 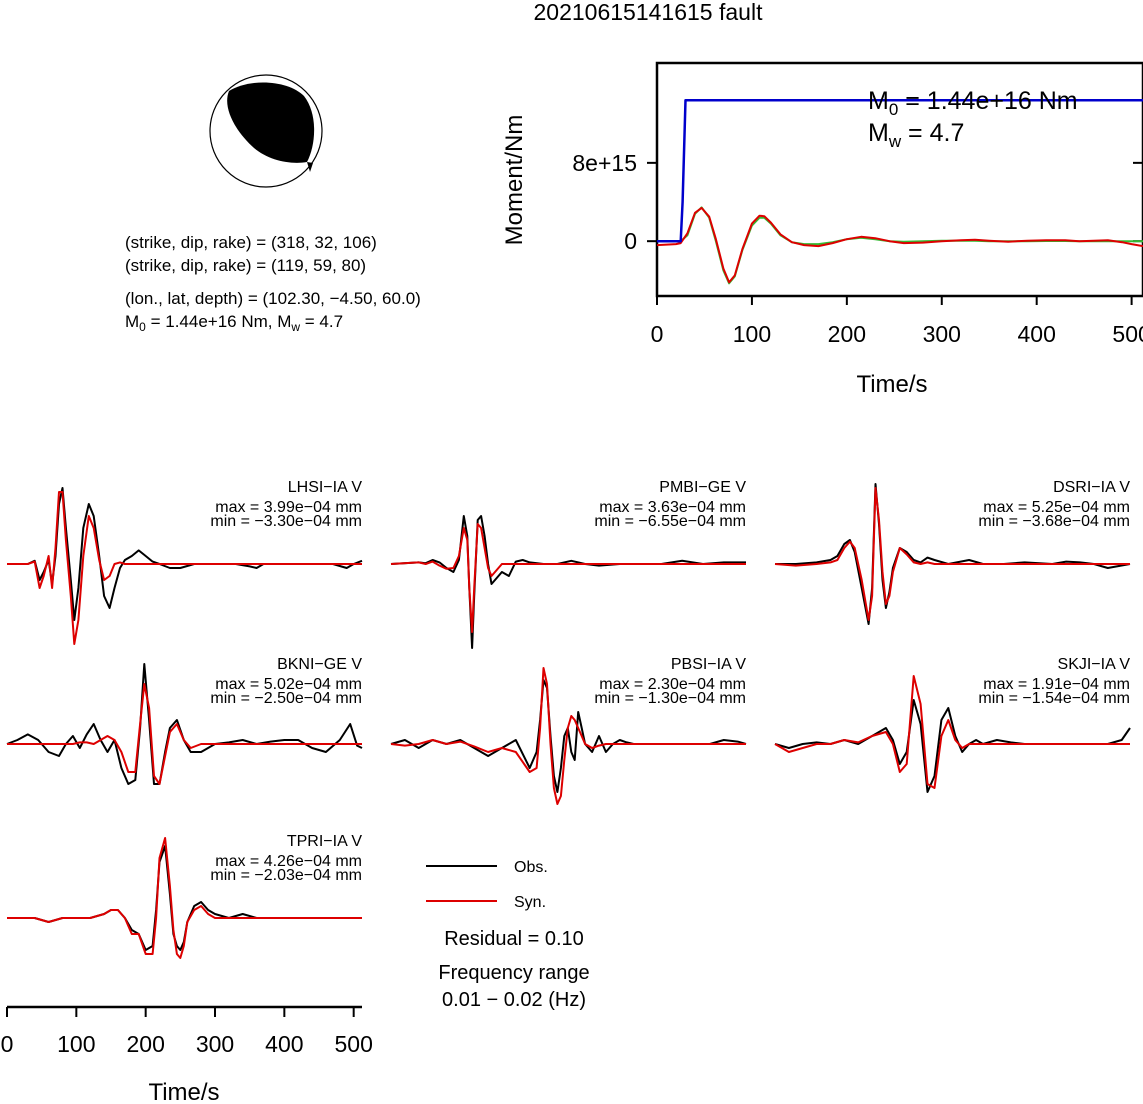 I want to click on moment-plot-ticks: 0 100 200 300 400 500 0 8e+15, so click(x=857, y=248).